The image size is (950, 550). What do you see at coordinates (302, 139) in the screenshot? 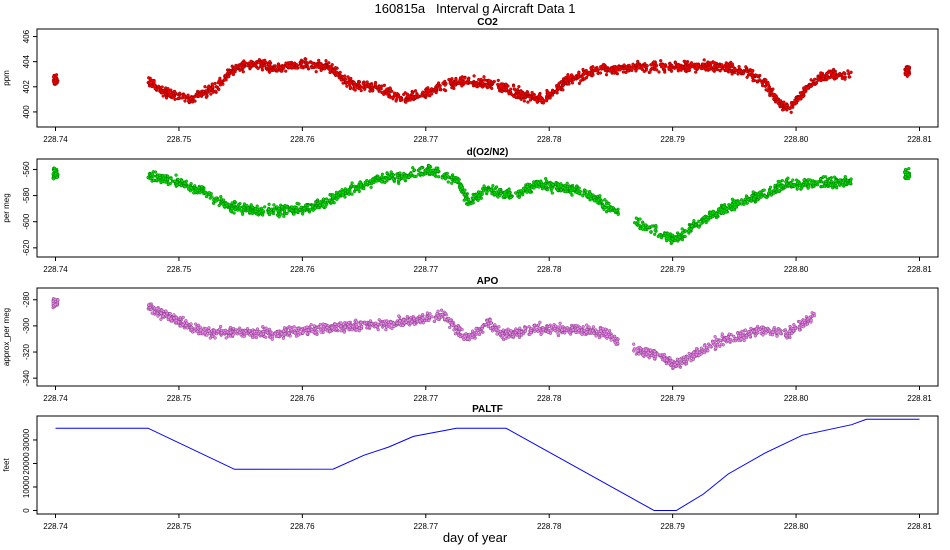
I see `x-tick-label: 228.76` at bounding box center [302, 139].